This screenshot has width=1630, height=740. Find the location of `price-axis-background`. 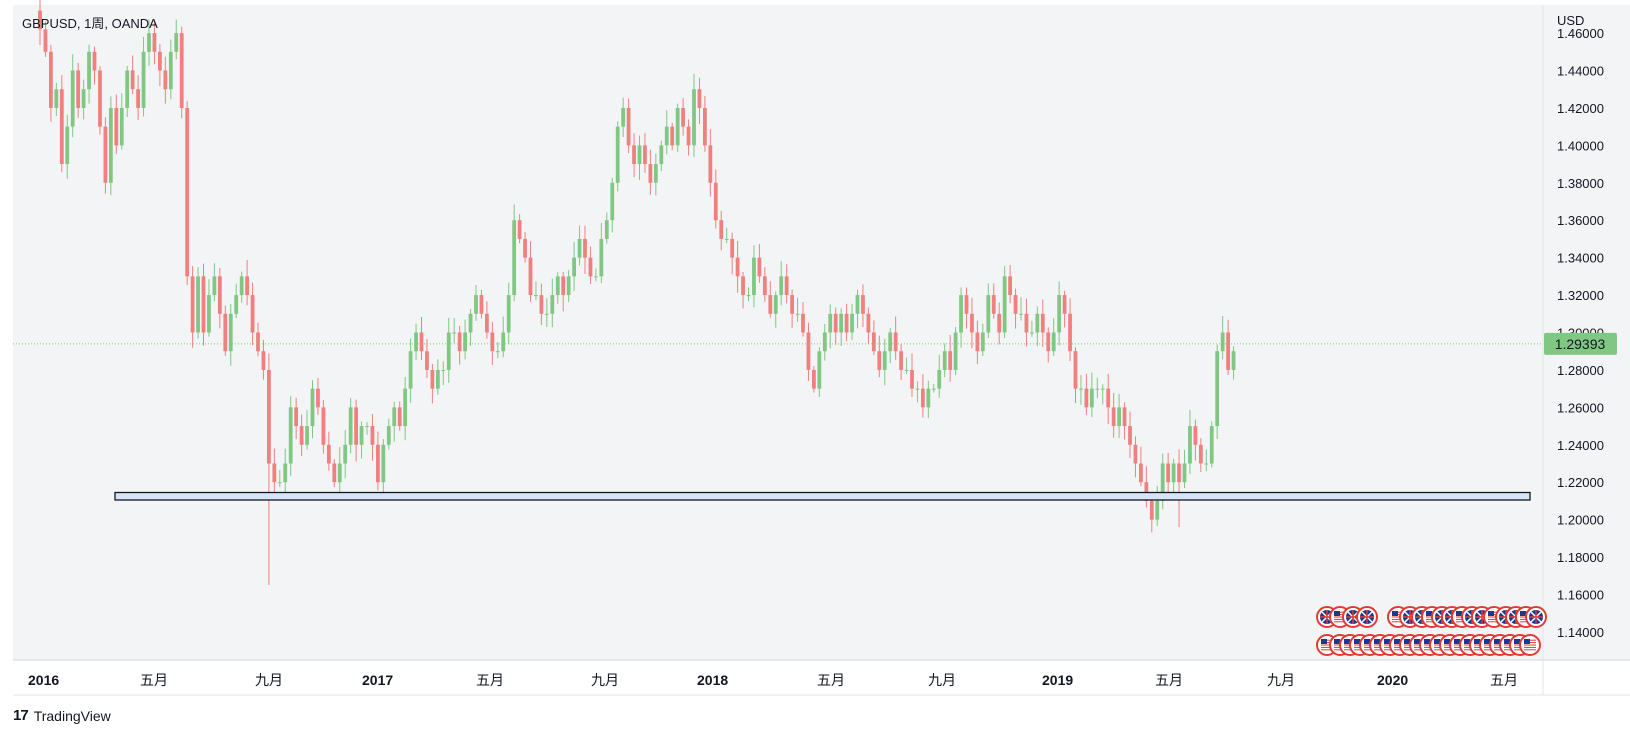

price-axis-background is located at coordinates (1586, 332).